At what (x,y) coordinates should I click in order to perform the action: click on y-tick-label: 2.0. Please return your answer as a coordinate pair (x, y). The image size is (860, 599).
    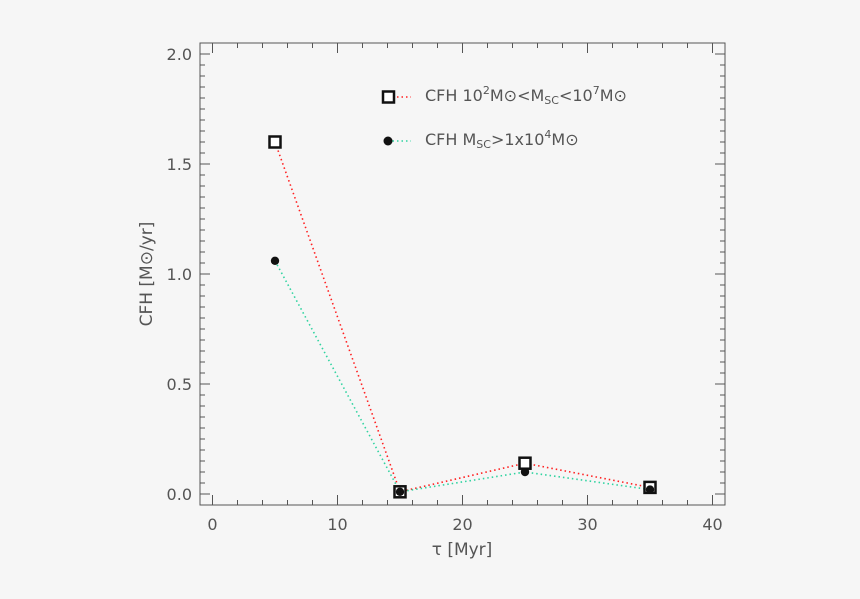
    Looking at the image, I should click on (179, 54).